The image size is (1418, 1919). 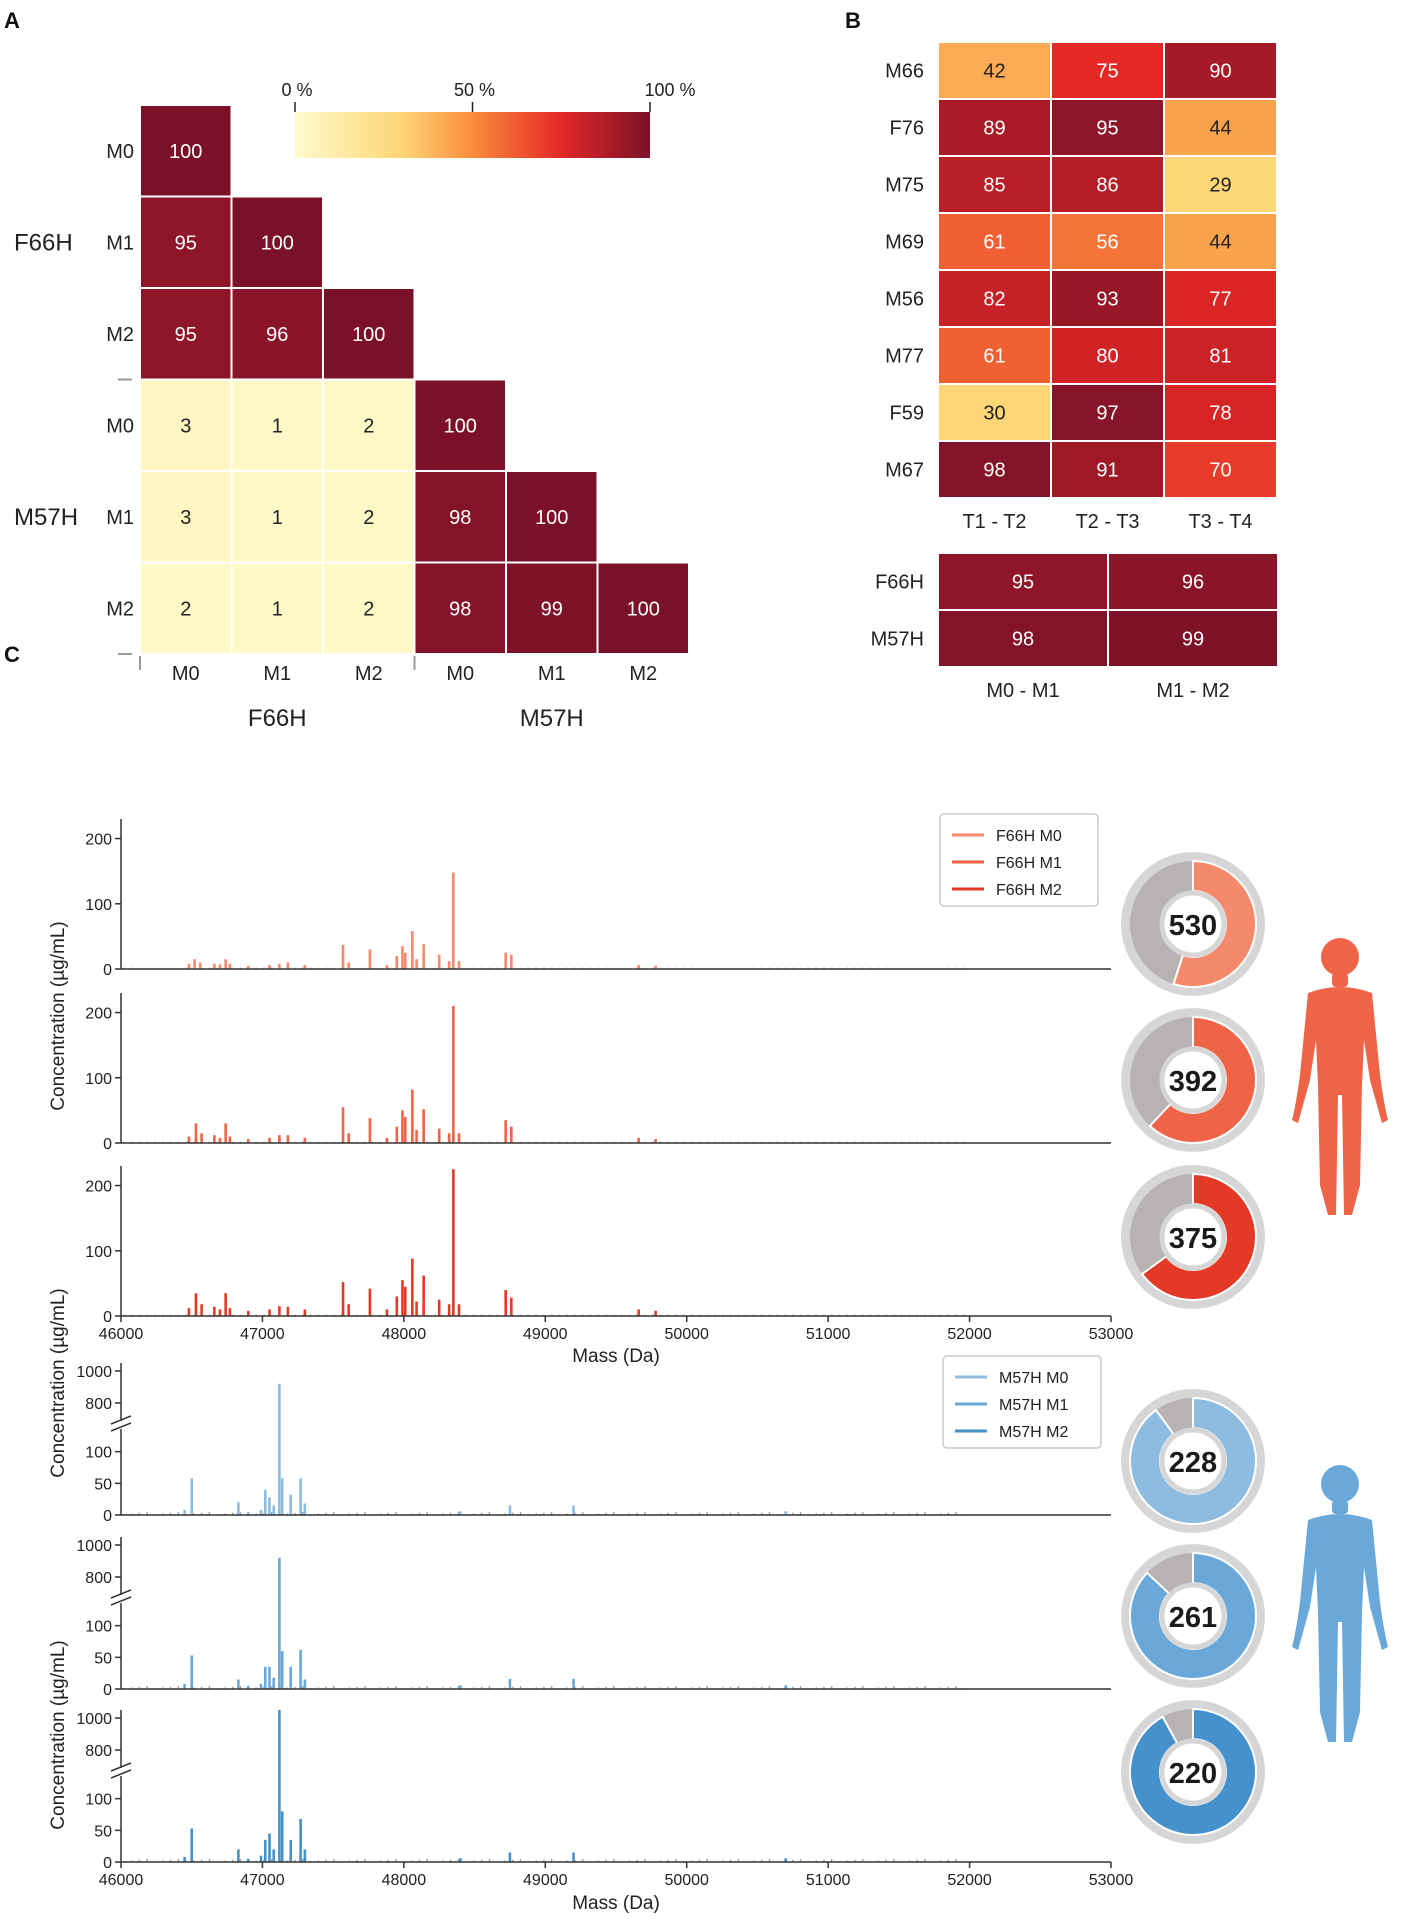 What do you see at coordinates (1193, 1618) in the screenshot?
I see `donut-total: 261` at bounding box center [1193, 1618].